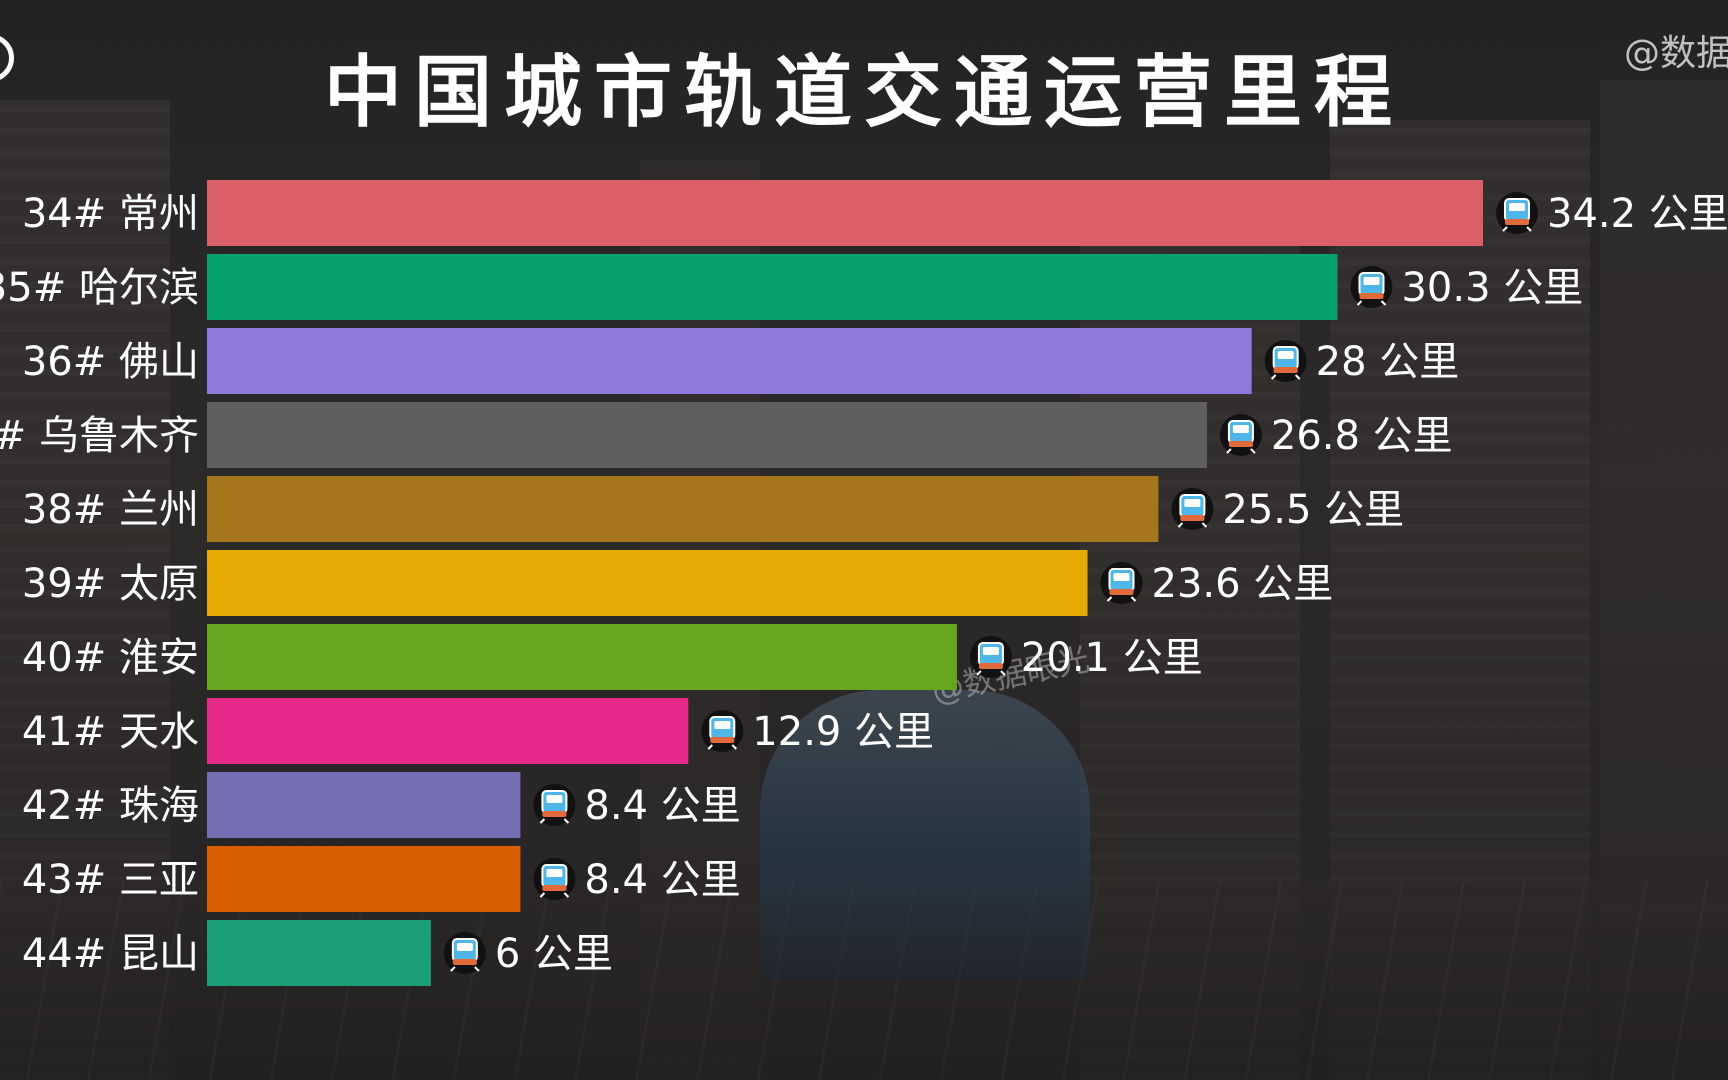  Describe the element at coordinates (1362, 436) in the screenshot. I see `value-label: 26.8 公里` at that location.